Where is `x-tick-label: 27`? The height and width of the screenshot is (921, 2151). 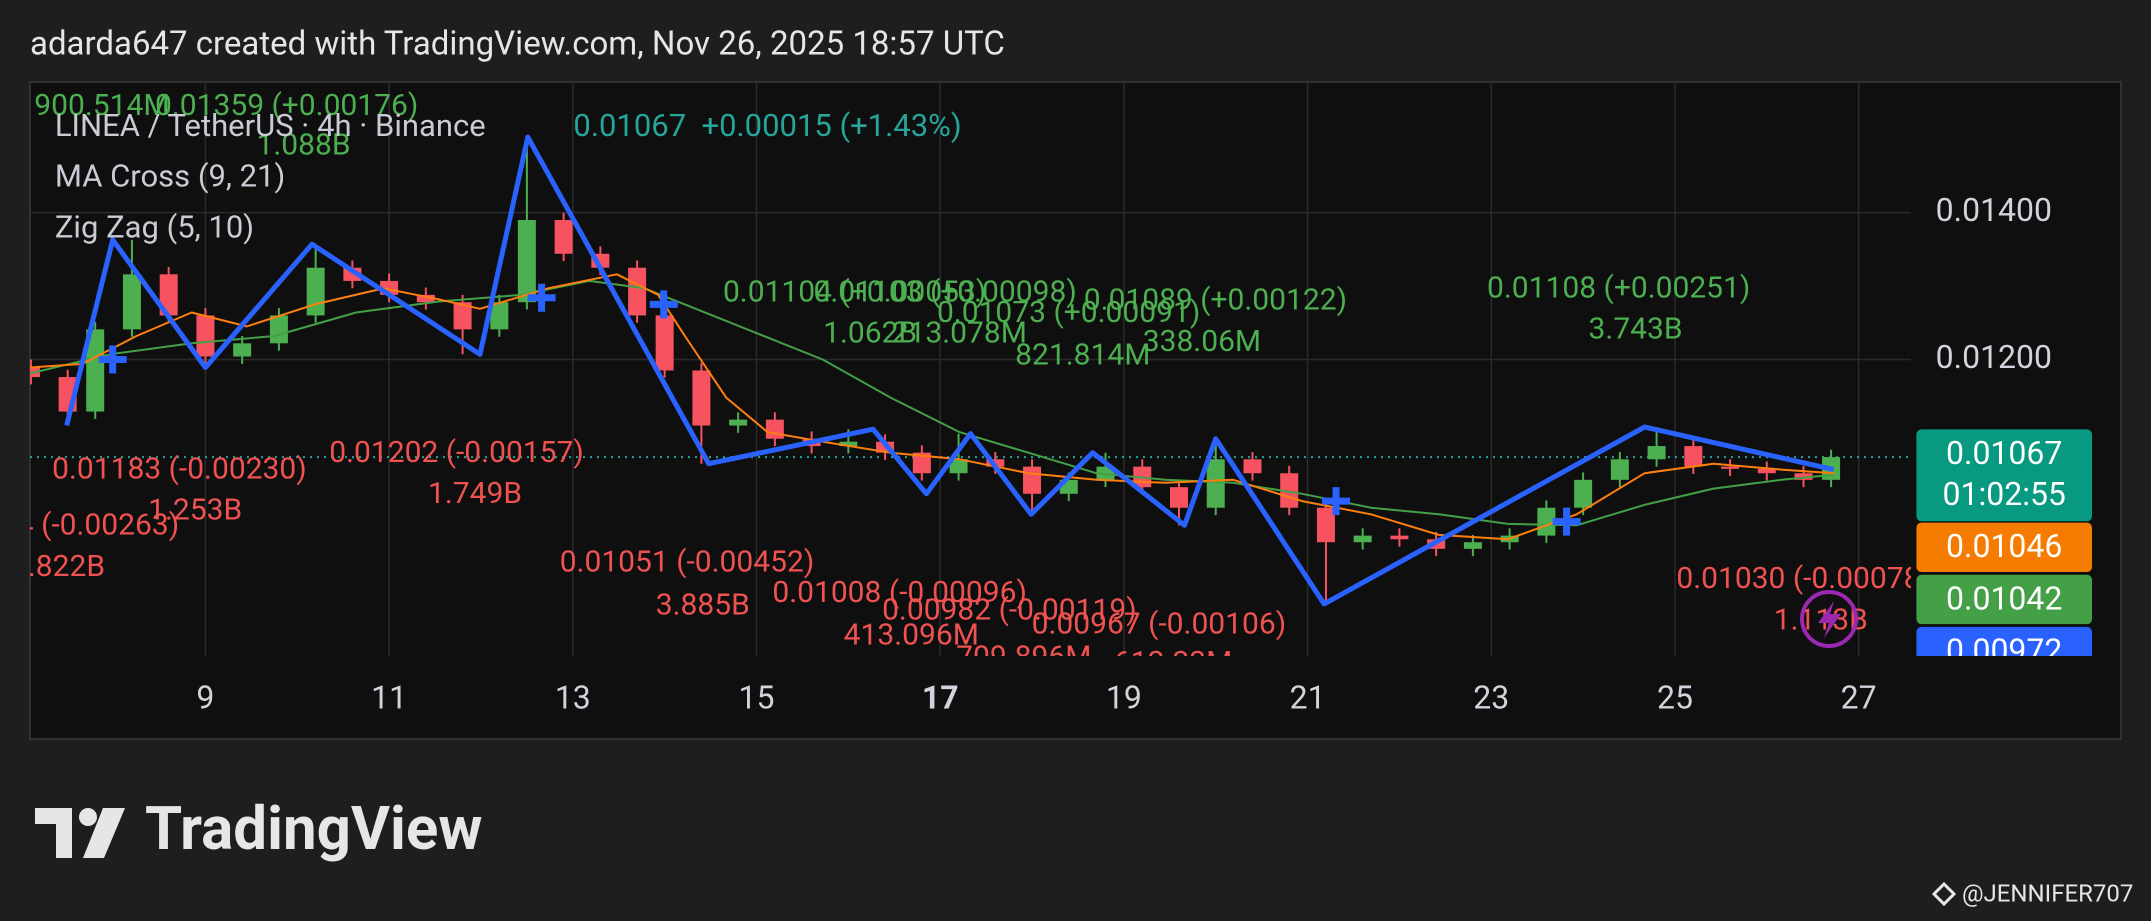 x-tick-label: 27 is located at coordinates (1859, 697).